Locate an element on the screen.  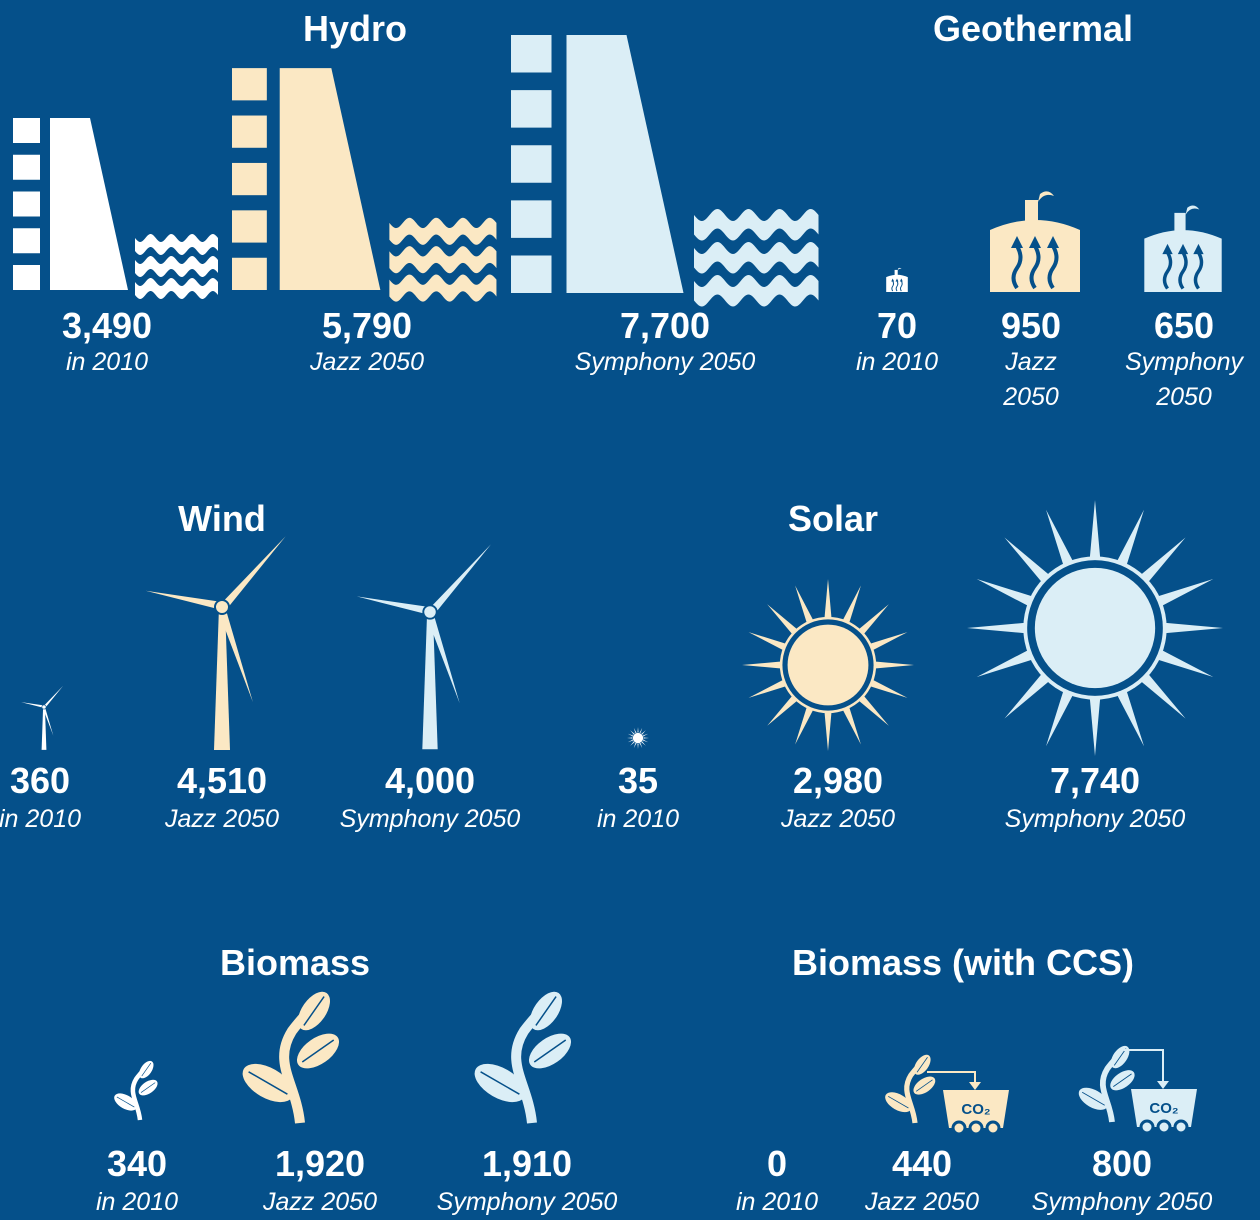
cart-body is located at coordinates (976, 1109).